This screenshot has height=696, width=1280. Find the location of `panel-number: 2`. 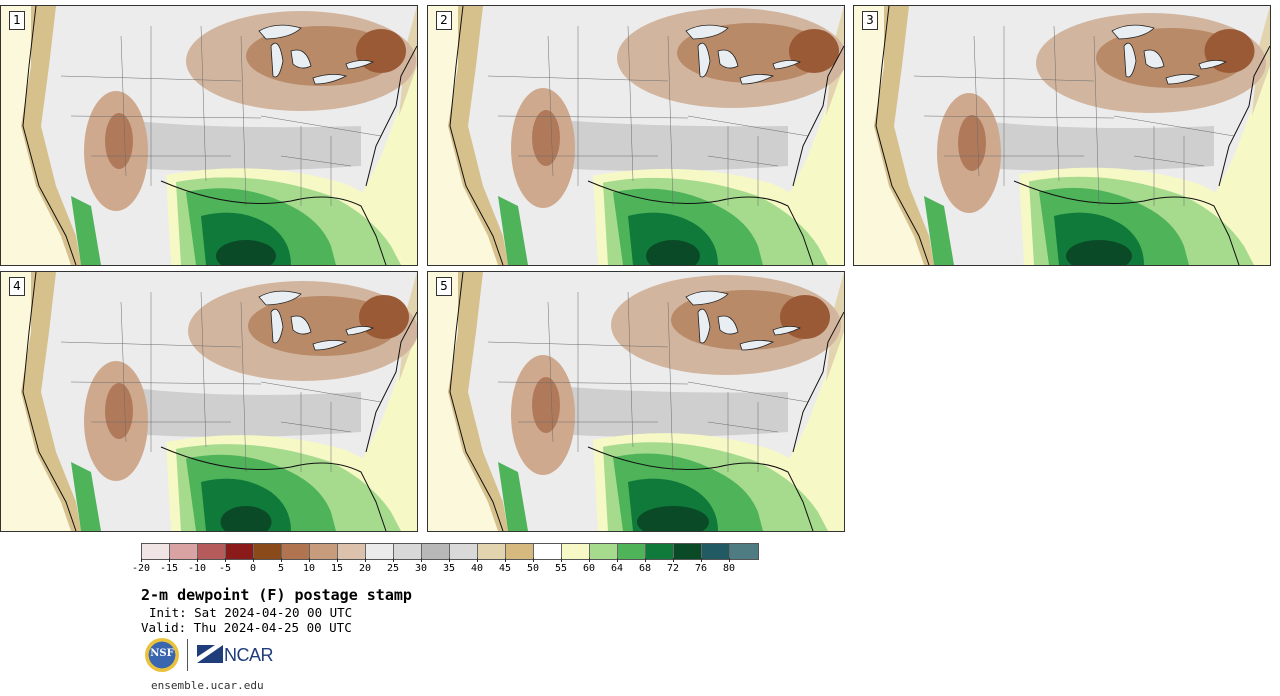

panel-number: 2 is located at coordinates (444, 20).